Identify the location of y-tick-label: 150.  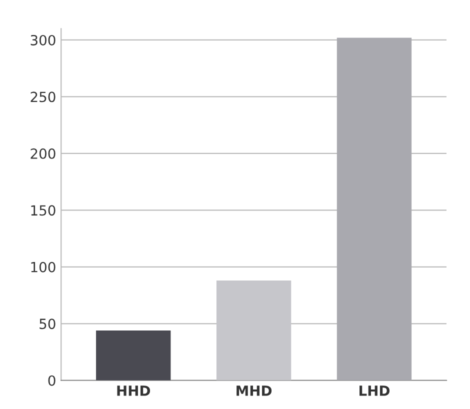
(43, 210).